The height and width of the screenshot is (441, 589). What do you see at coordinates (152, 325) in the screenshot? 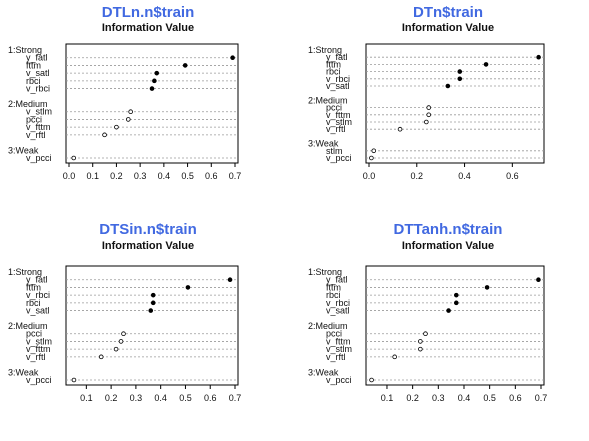
I see `plot-frame` at bounding box center [152, 325].